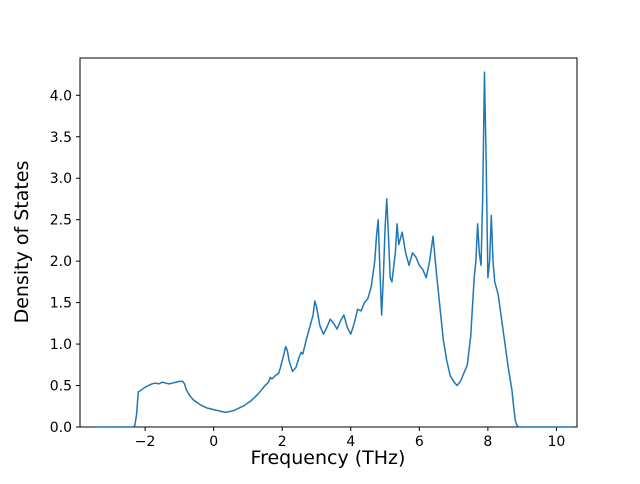  I want to click on y-tick-label: 0.5, so click(61, 387).